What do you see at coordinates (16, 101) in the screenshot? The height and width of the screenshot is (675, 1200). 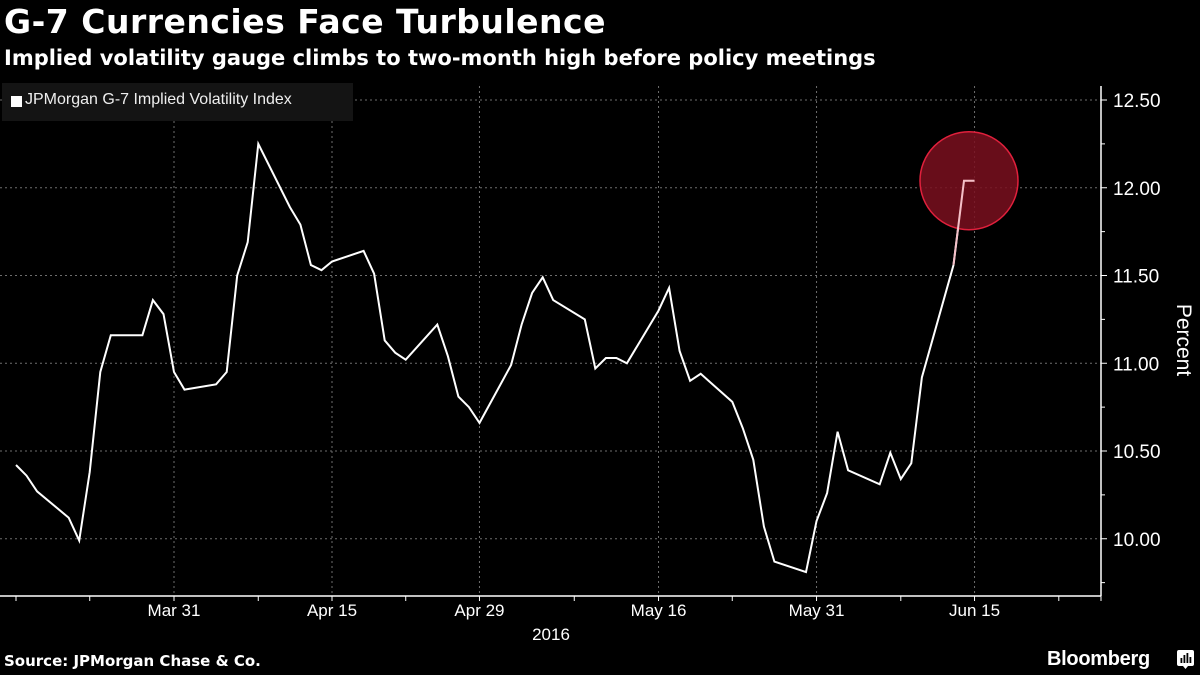 I see `legend-swatch` at bounding box center [16, 101].